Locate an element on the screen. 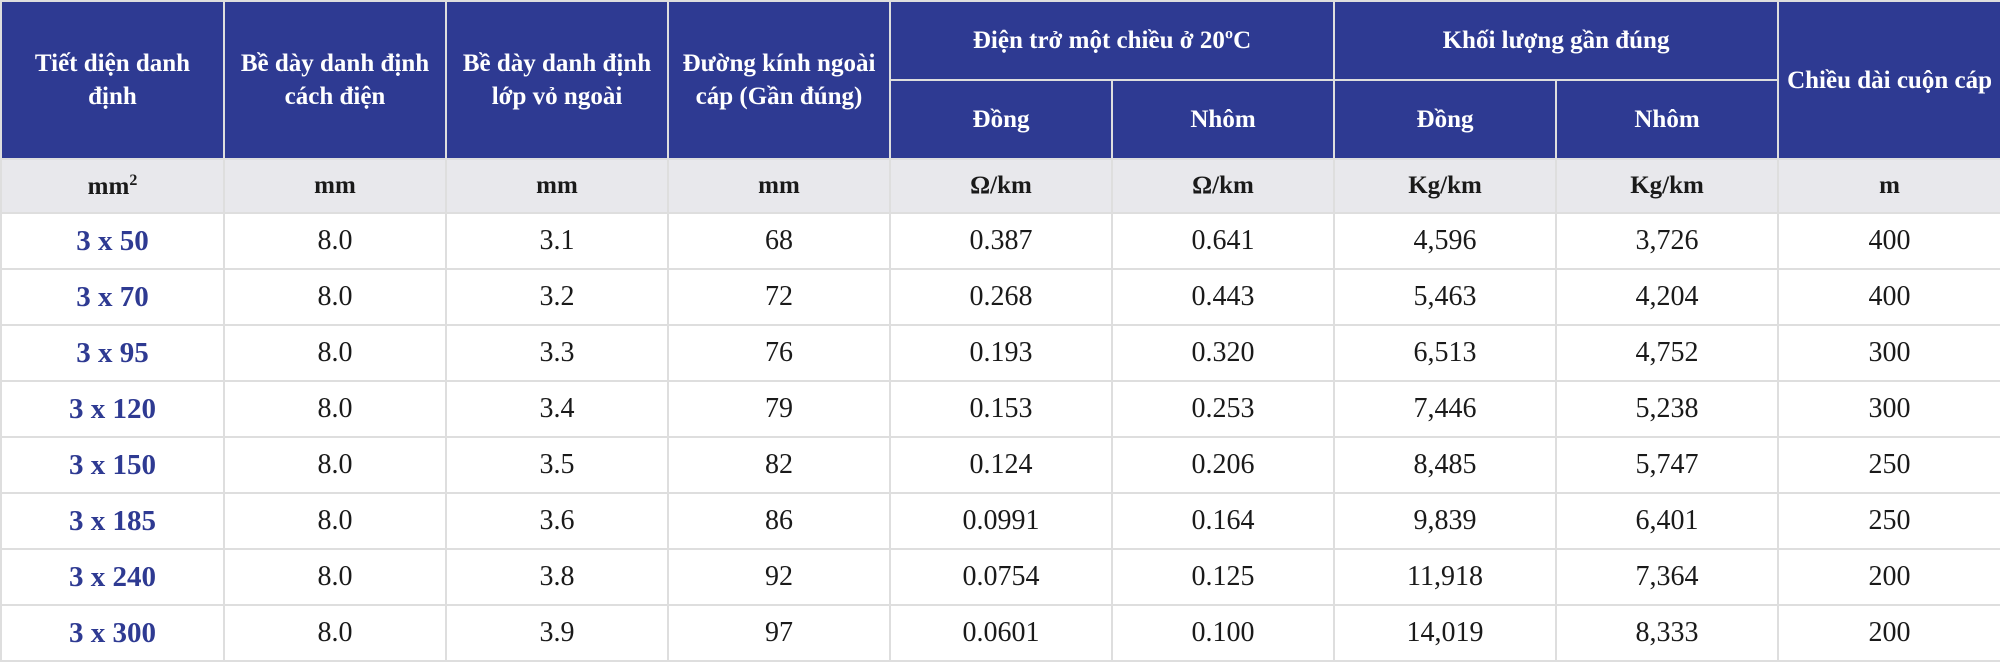 The image size is (2000, 669). table-row: 3 x 70 8.0 3.2 72 0.268 0.443 5,463 4,204 400 is located at coordinates (1000, 297).